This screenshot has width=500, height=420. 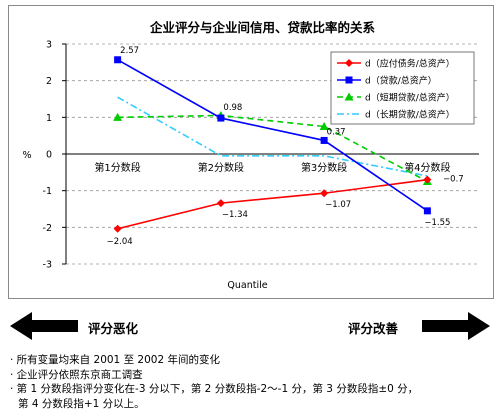 I want to click on y-tick-label: 3, so click(x=49, y=45).